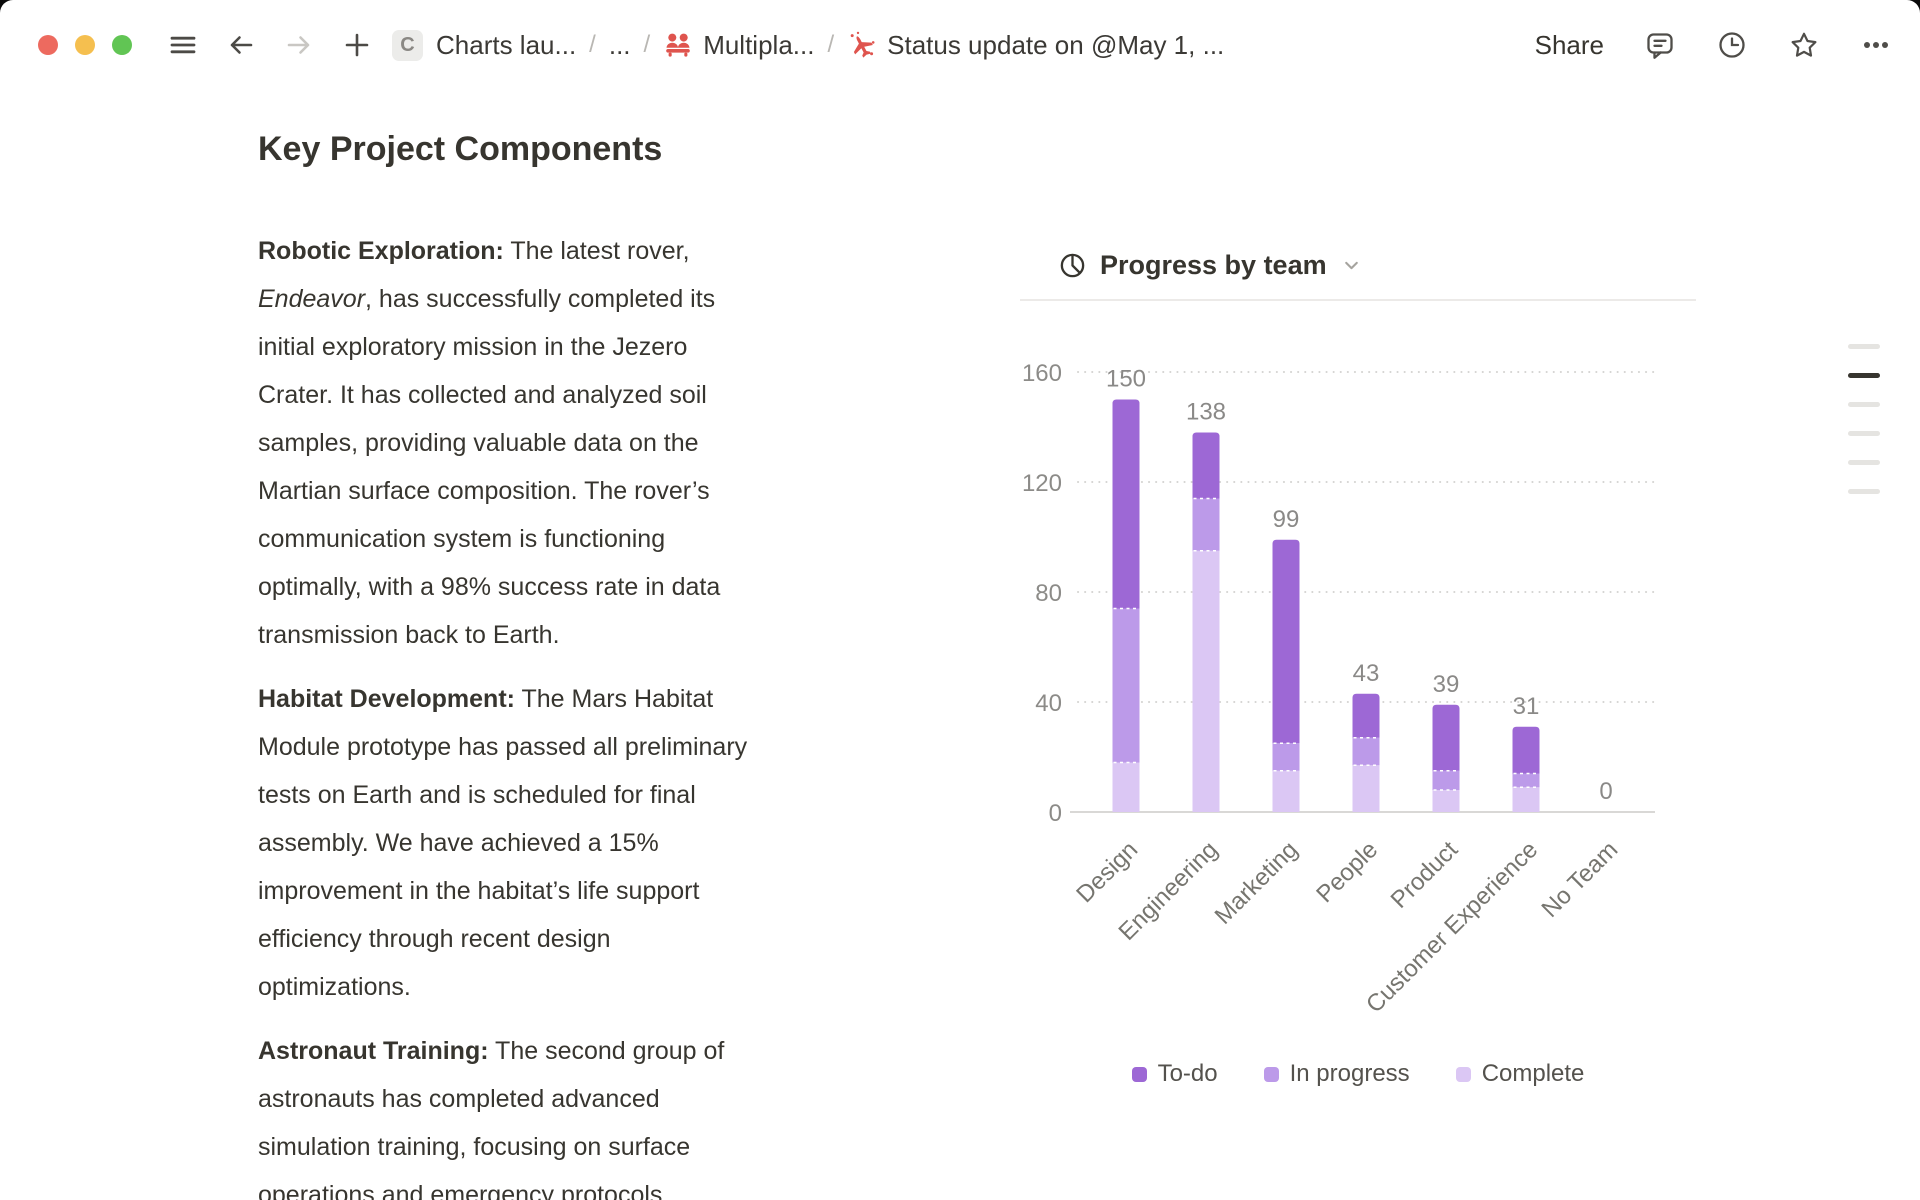  What do you see at coordinates (484, 491) in the screenshot?
I see `text-line: Martian surface composition. The rover’s` at bounding box center [484, 491].